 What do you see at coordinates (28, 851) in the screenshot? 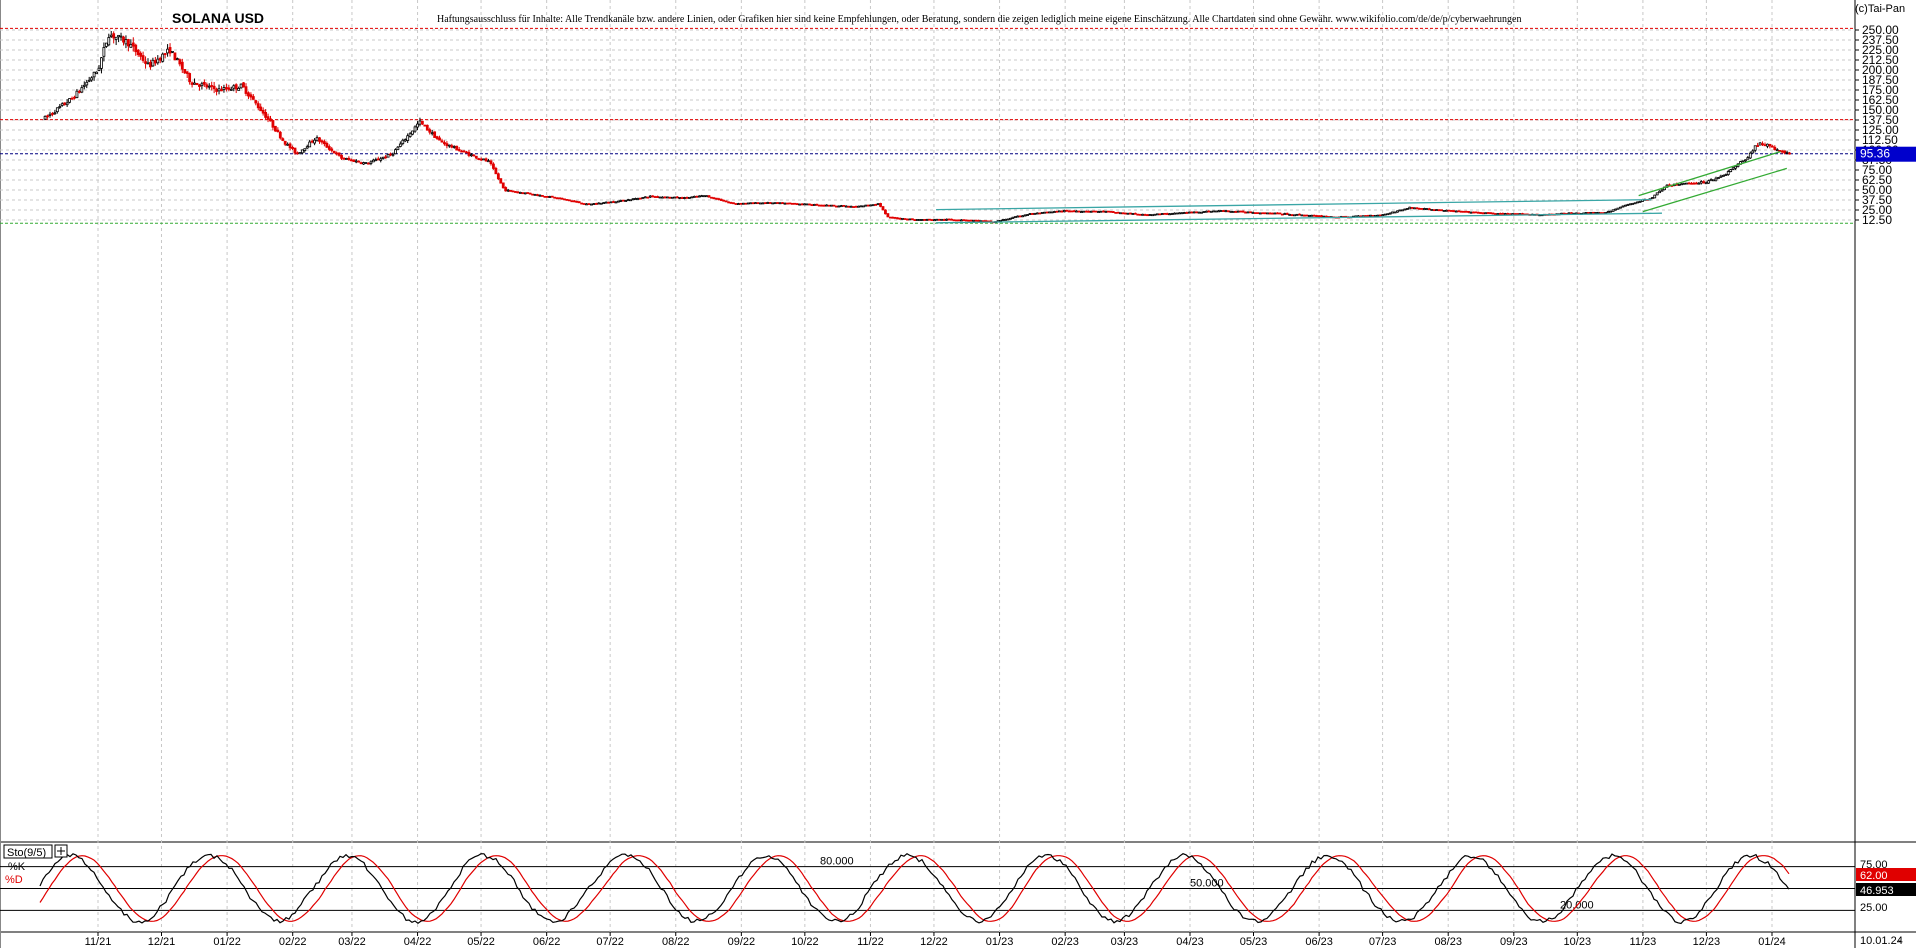
I see `sto-title-box` at bounding box center [28, 851].